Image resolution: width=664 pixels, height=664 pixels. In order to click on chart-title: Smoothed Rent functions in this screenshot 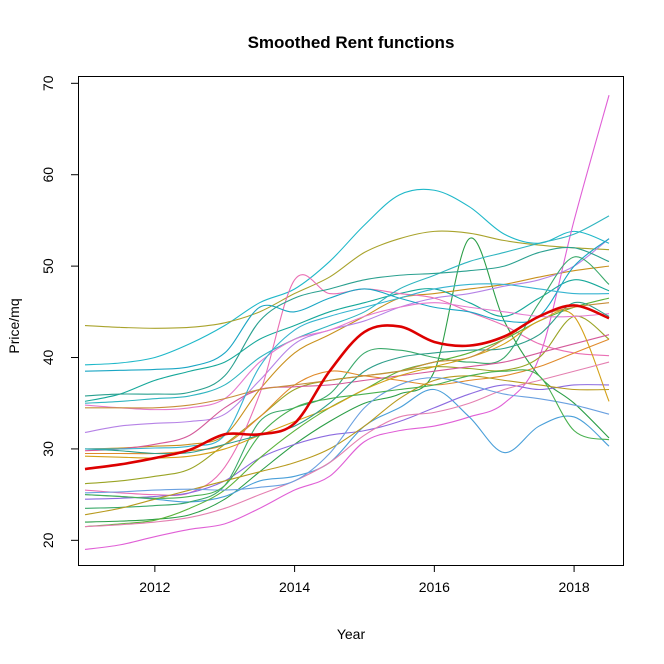, I will do `click(351, 42)`.